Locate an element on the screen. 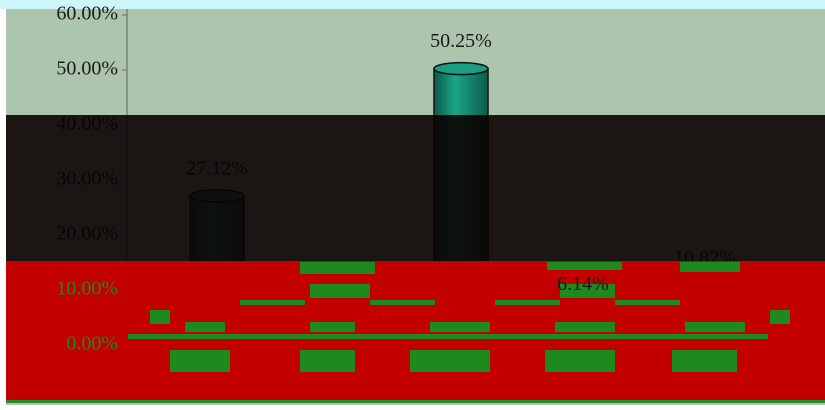 The width and height of the screenshot is (825, 410). y-tick-label: 10.00% is located at coordinates (87, 289).